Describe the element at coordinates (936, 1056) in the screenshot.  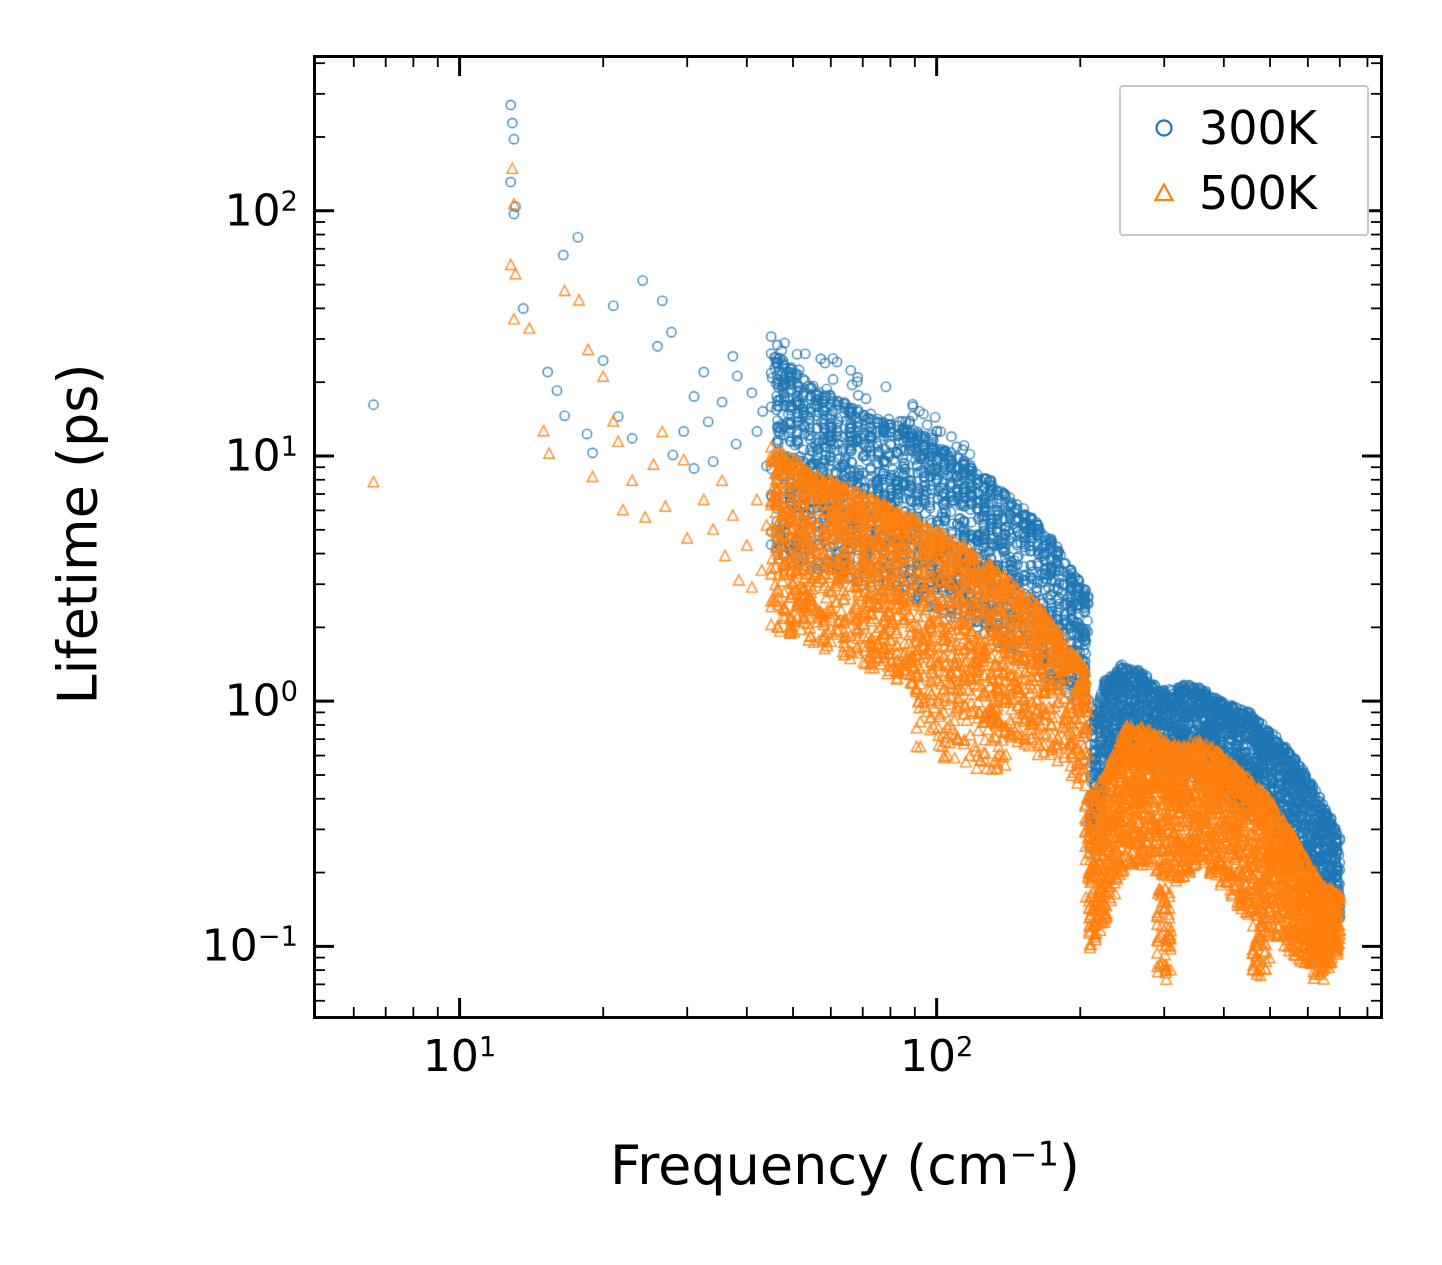
I see `x-tick-label: 102` at that location.